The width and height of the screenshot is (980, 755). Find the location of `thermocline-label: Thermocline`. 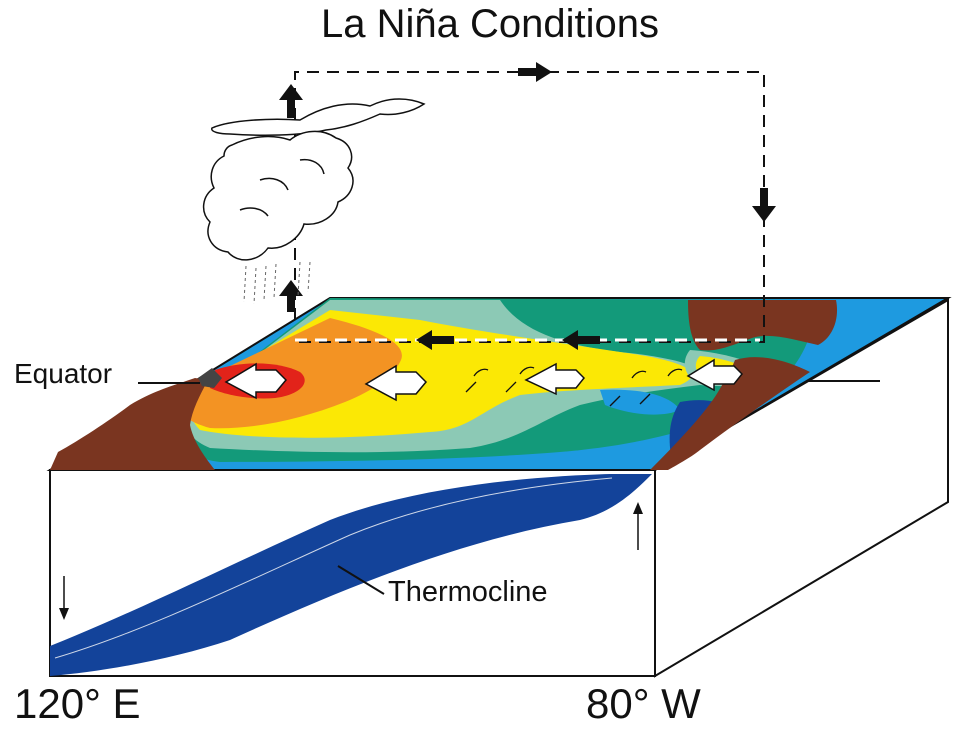

thermocline-label: Thermocline is located at coordinates (468, 592).